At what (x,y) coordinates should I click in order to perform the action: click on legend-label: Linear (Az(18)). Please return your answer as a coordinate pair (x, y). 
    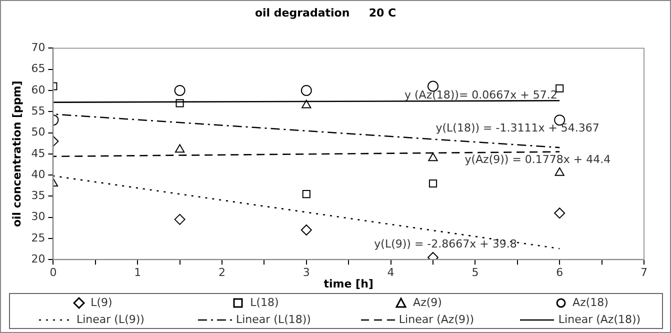
    Looking at the image, I should click on (599, 319).